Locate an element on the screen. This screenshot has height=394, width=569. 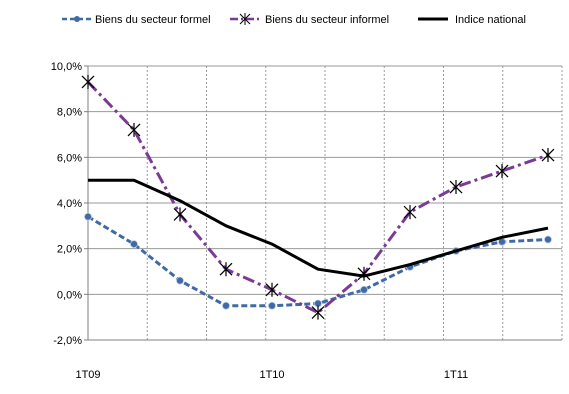
y-tick-label: 6,0% is located at coordinates (69, 158).